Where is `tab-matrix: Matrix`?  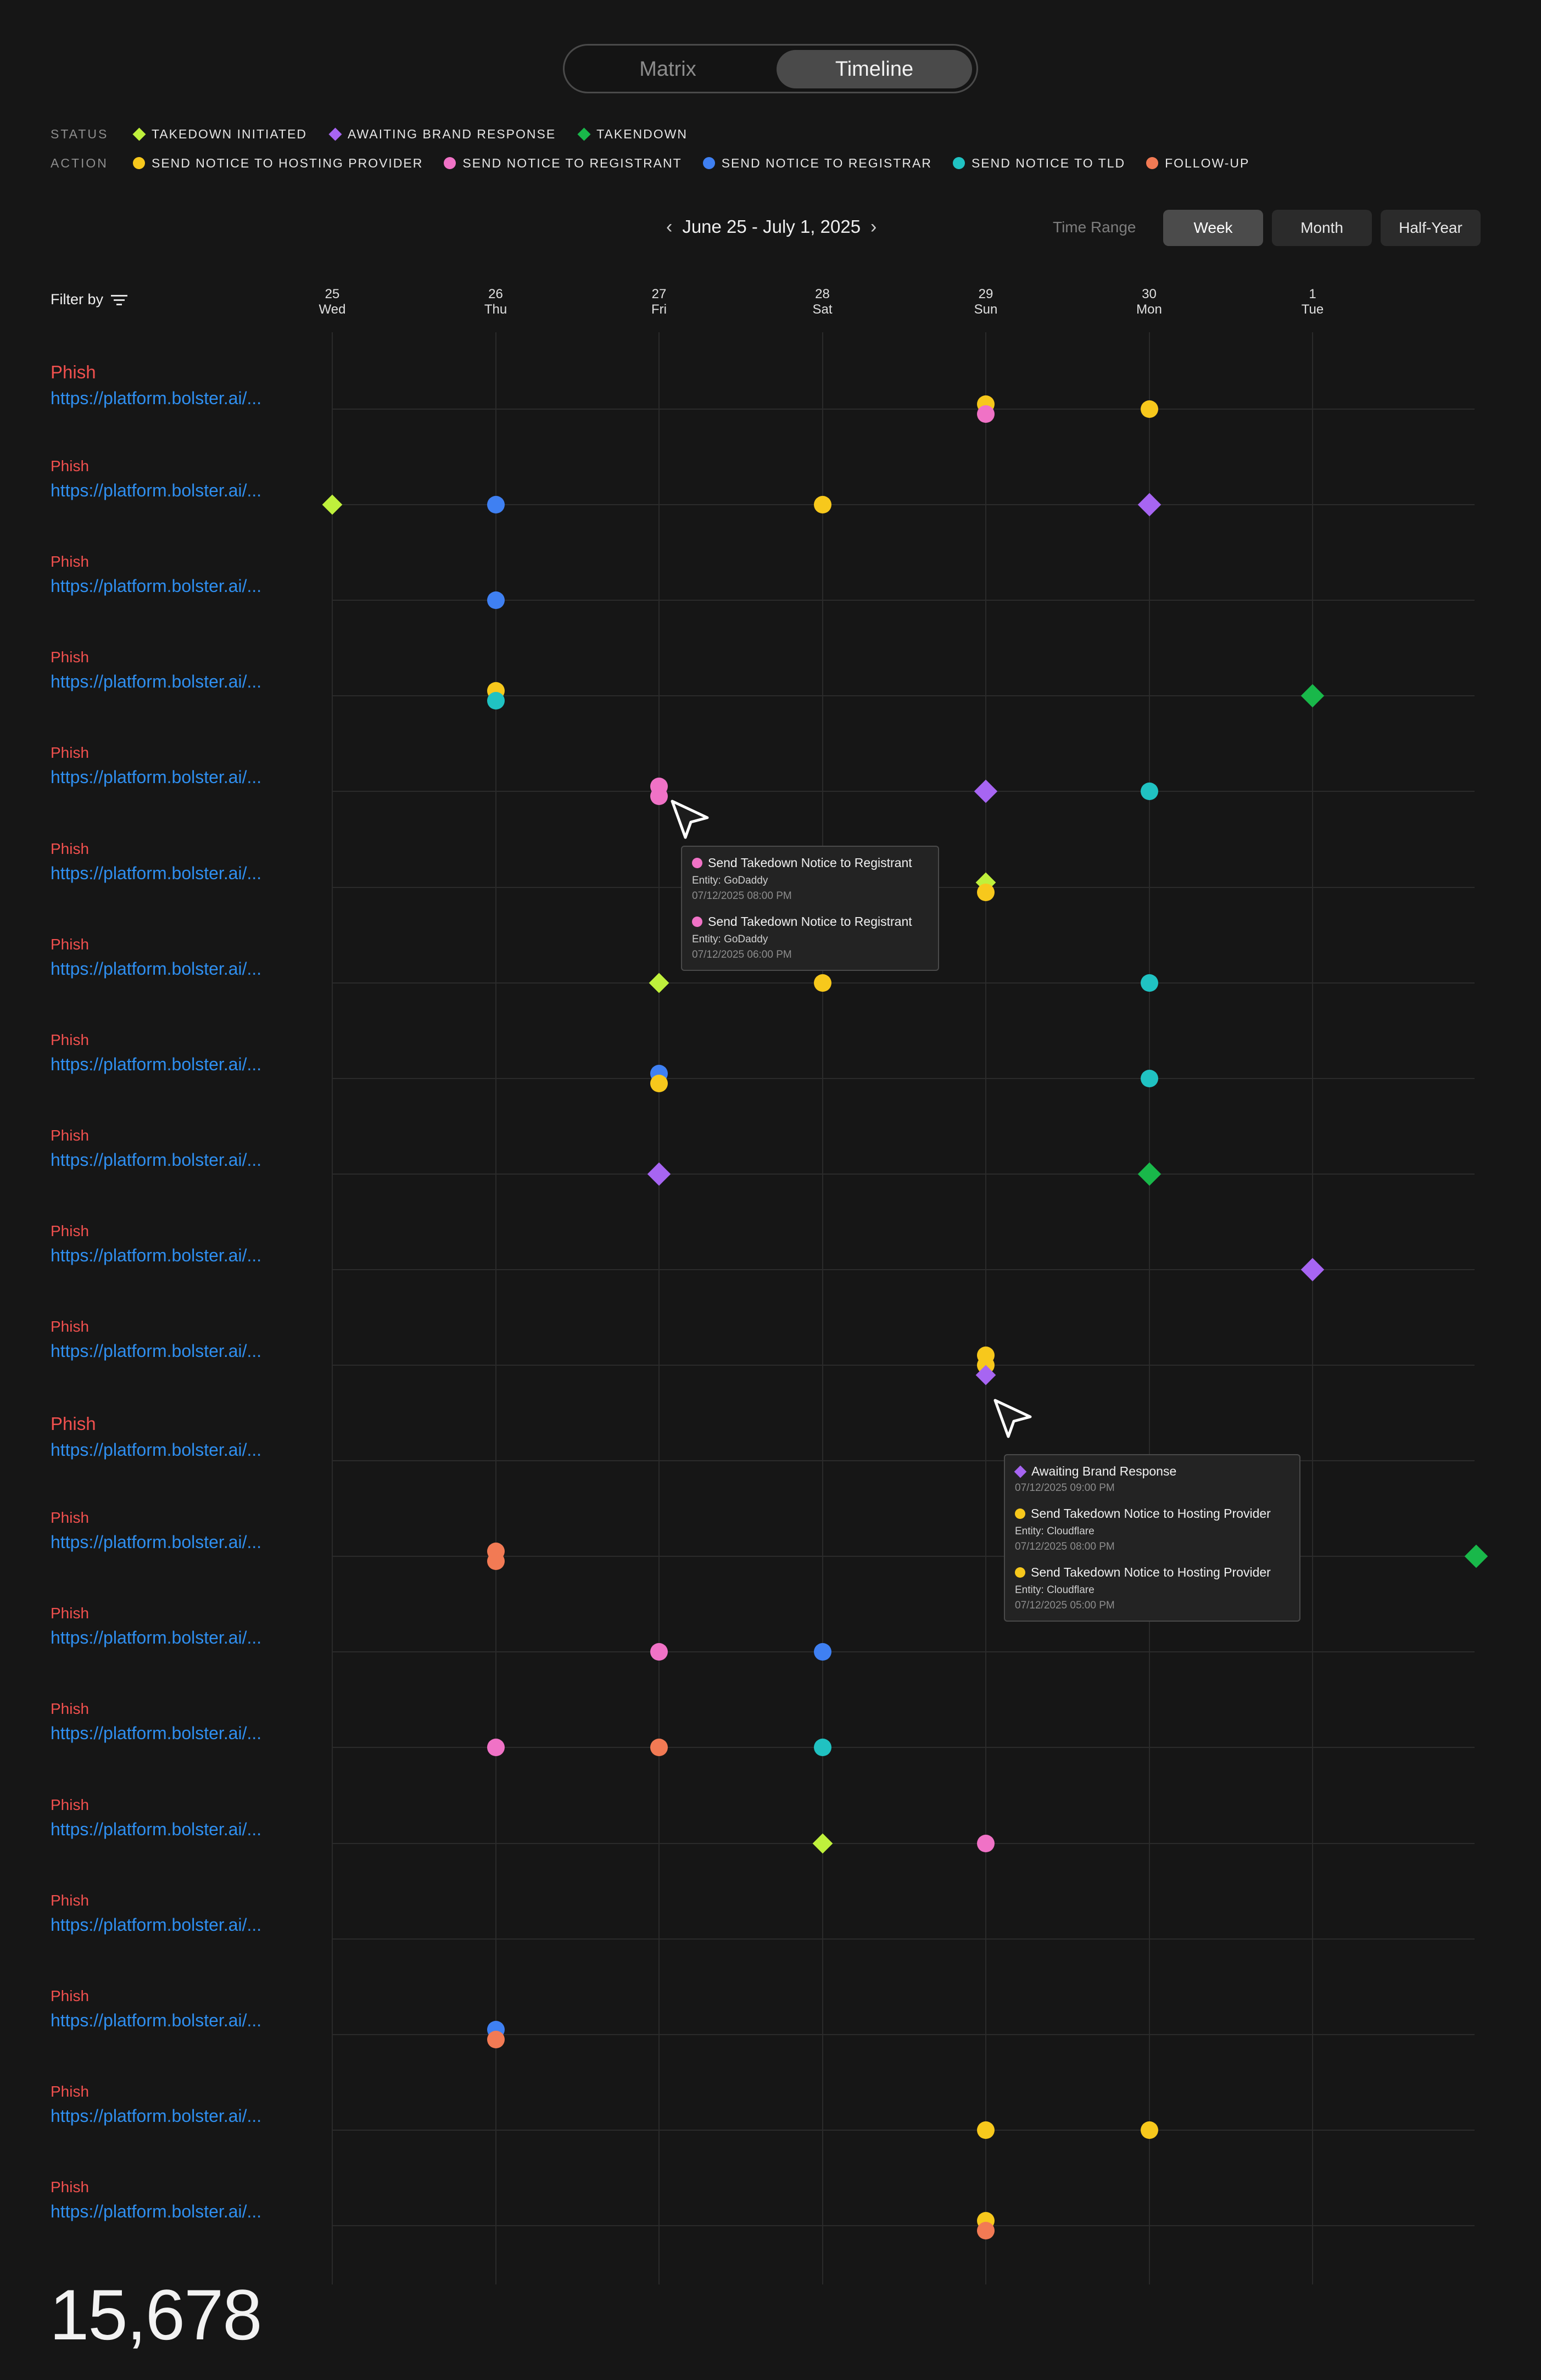
tab-matrix: Matrix is located at coordinates (668, 69).